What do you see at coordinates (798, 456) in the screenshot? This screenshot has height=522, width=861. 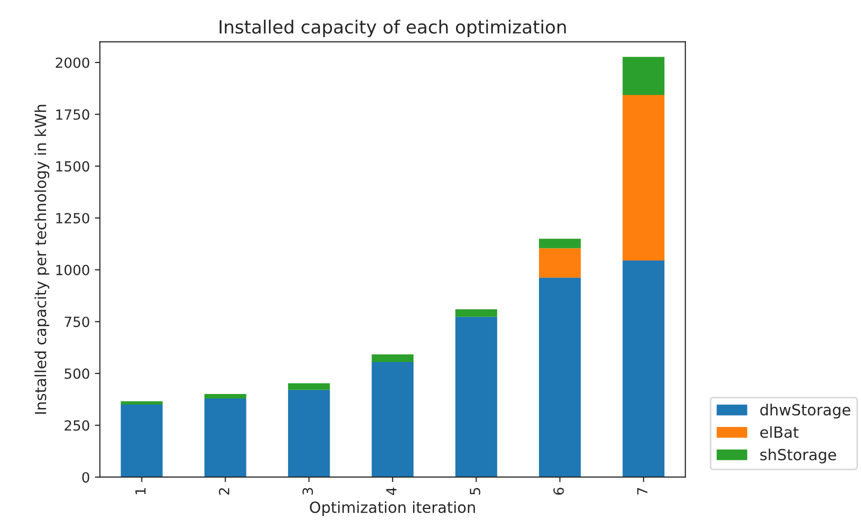 I see `legend-label: shStorage` at bounding box center [798, 456].